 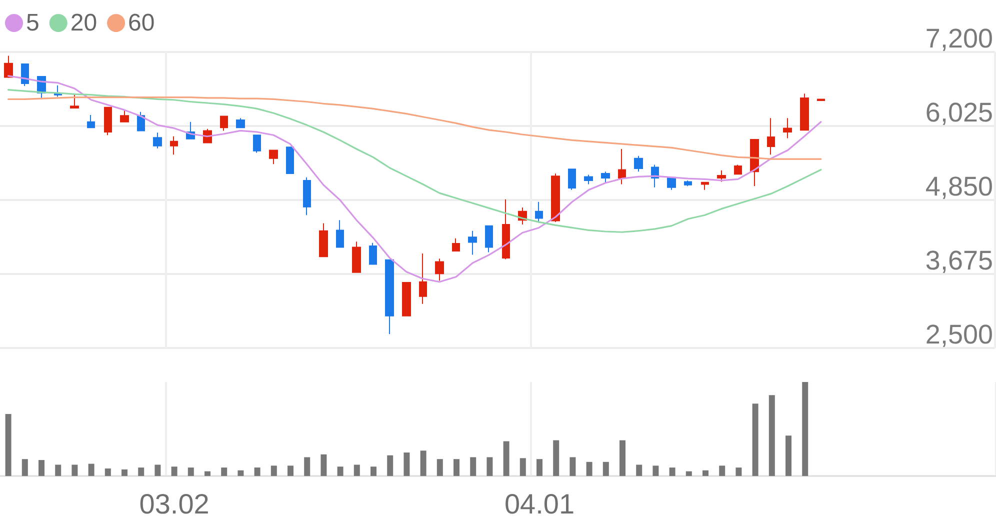 What do you see at coordinates (959, 335) in the screenshot?
I see `y-tick-label: 2,500` at bounding box center [959, 335].